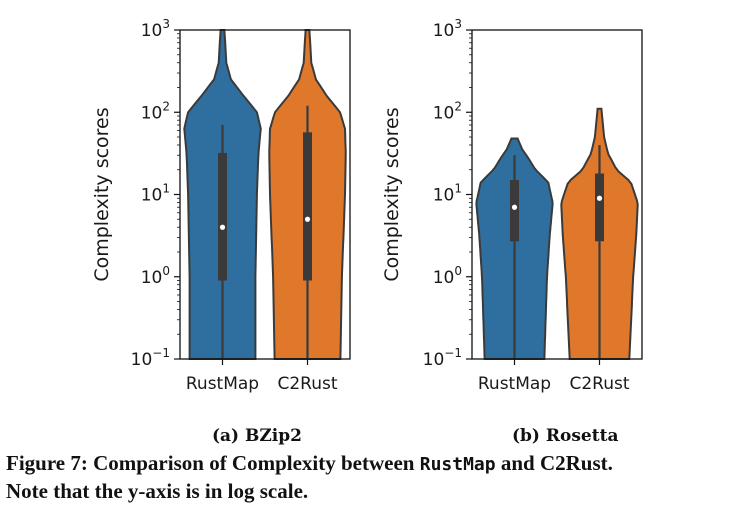  I want to click on subcaption: (a) BZip2, so click(257, 436).